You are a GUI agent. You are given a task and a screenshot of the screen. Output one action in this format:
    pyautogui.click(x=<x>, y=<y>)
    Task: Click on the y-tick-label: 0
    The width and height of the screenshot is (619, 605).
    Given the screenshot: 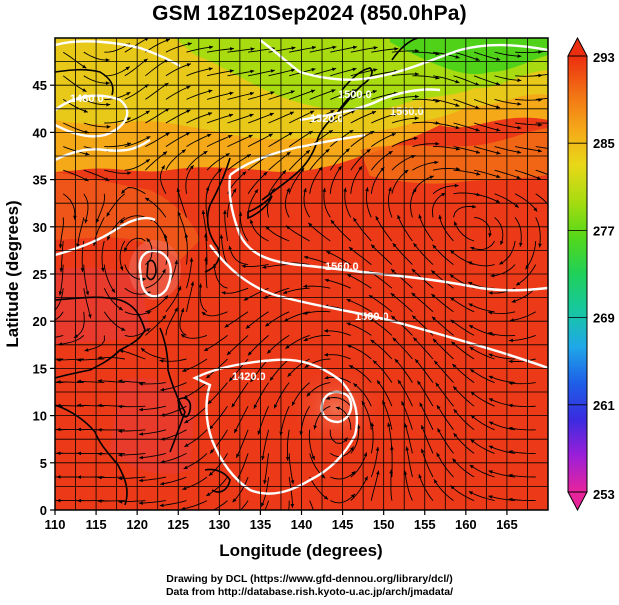 What is the action you would take?
    pyautogui.click(x=43, y=510)
    